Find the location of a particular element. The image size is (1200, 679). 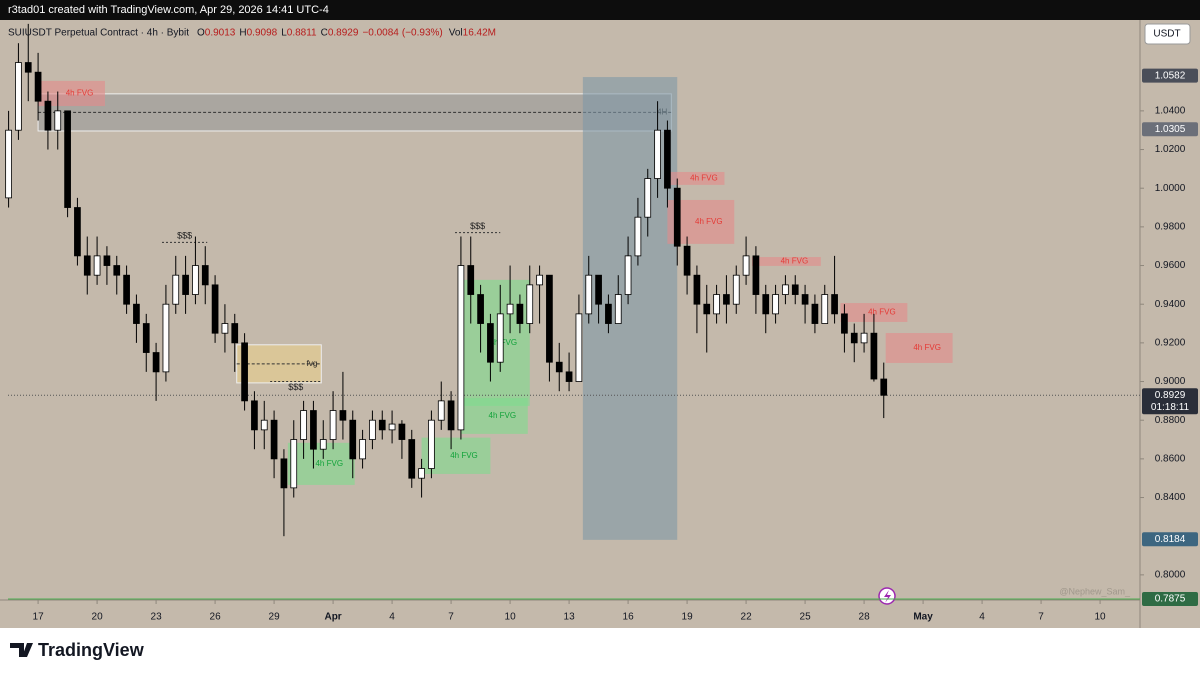

legend-key: Vol is located at coordinates (456, 33).